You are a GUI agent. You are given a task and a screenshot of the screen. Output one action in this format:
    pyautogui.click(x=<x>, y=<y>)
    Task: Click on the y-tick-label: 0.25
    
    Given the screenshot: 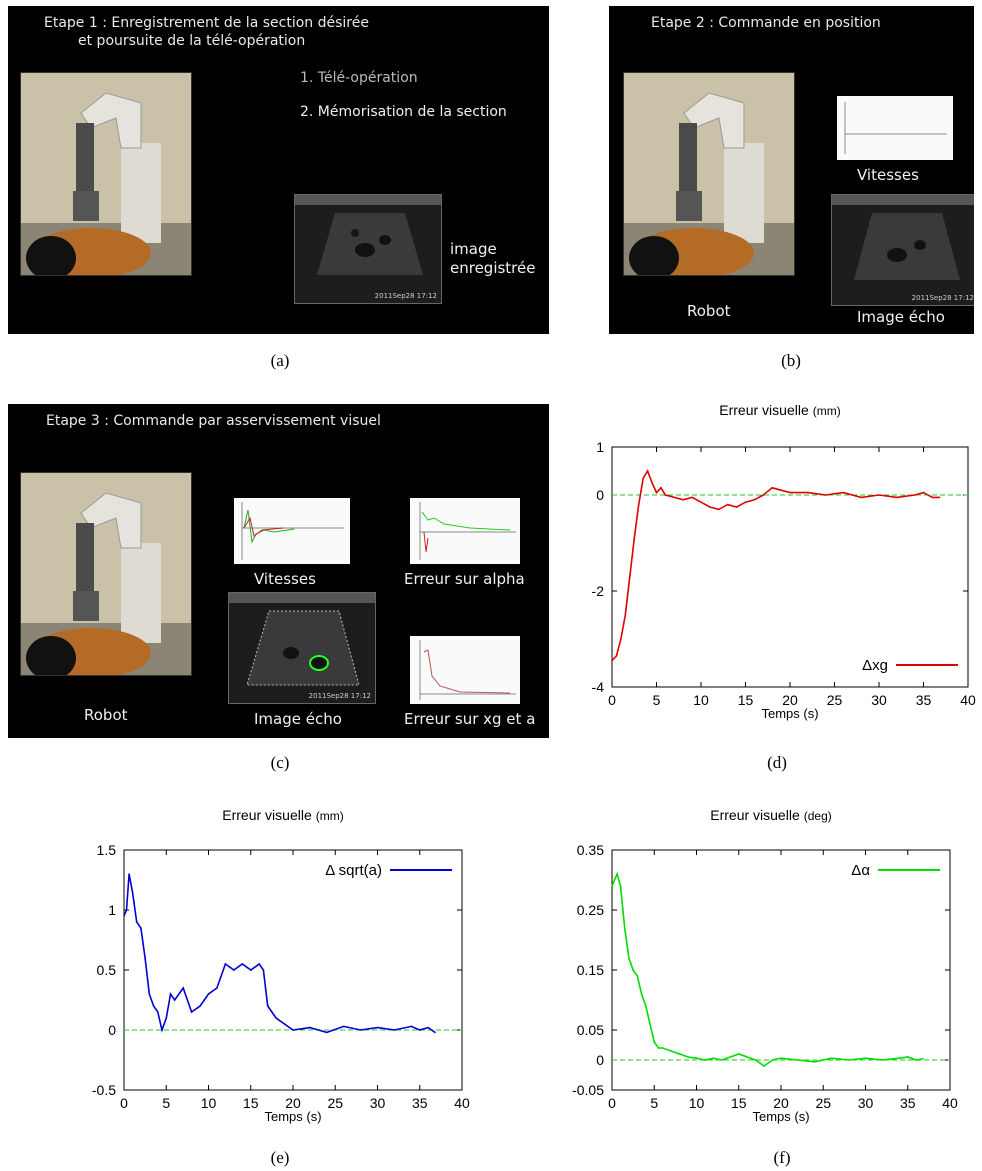 What is the action you would take?
    pyautogui.click(x=590, y=910)
    